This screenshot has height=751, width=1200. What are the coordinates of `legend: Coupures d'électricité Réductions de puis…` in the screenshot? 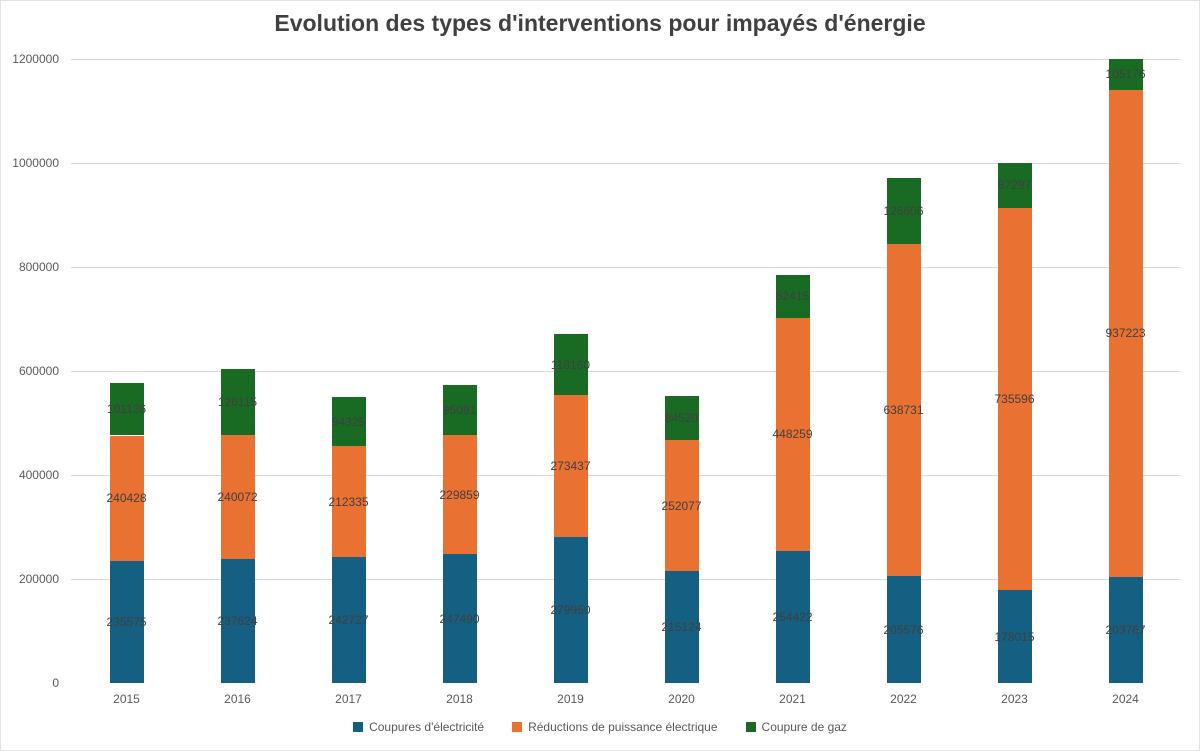 It's located at (600, 727).